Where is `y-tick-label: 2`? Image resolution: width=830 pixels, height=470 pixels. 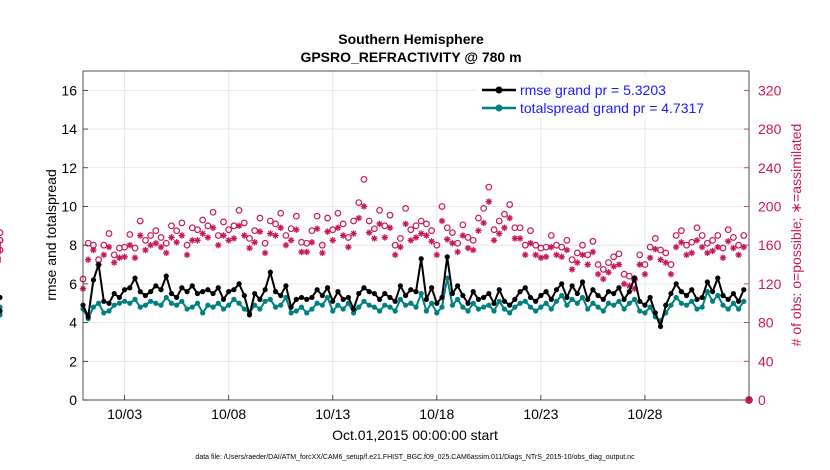
y-tick-label: 2 is located at coordinates (73, 361).